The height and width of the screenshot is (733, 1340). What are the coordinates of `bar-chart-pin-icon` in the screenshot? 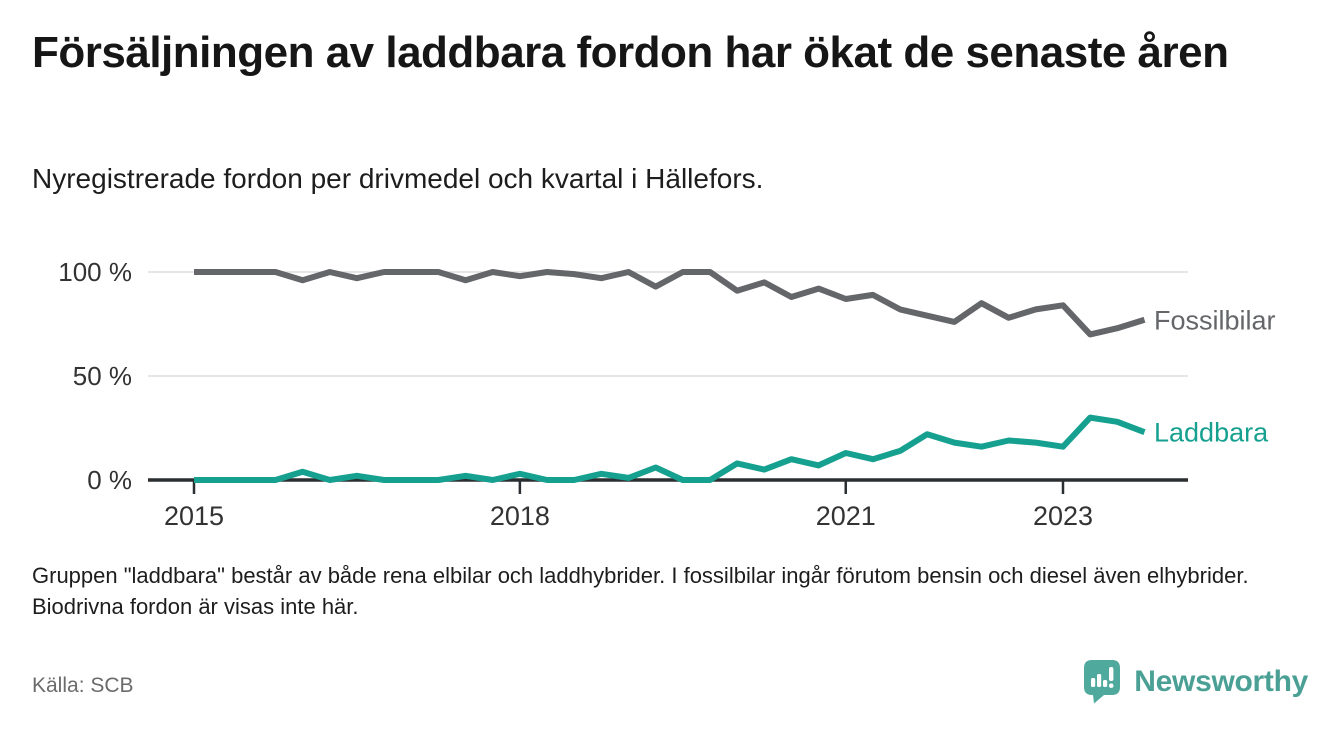 It's located at (1102, 682).